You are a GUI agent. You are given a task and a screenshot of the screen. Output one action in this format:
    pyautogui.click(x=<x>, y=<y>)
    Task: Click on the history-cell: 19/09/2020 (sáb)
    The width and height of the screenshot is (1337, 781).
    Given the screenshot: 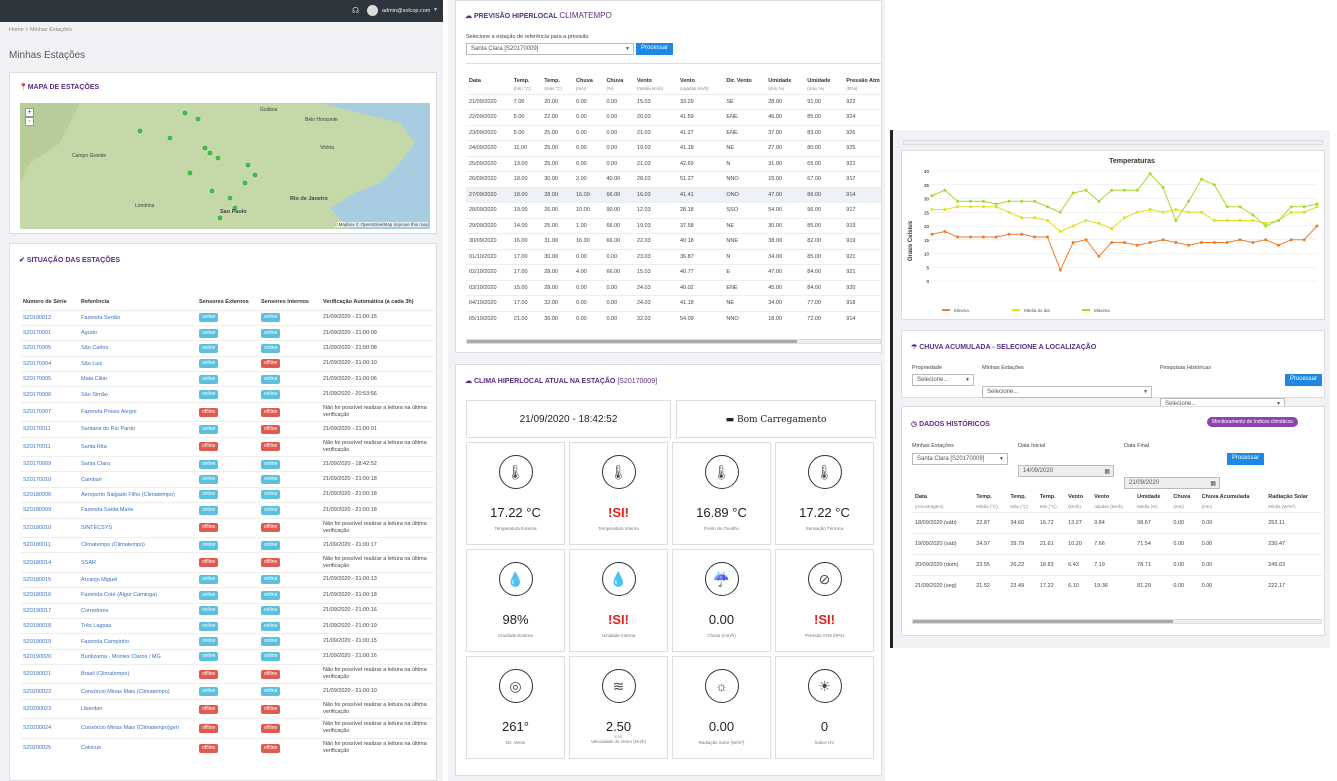 What is the action you would take?
    pyautogui.click(x=936, y=543)
    